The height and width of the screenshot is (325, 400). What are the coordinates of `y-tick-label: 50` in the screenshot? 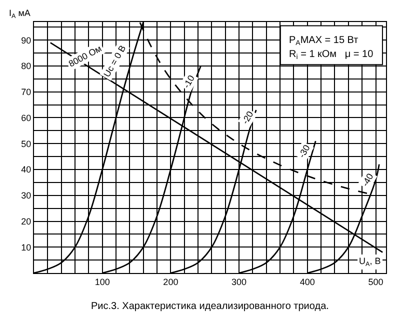 It's located at (26, 143).